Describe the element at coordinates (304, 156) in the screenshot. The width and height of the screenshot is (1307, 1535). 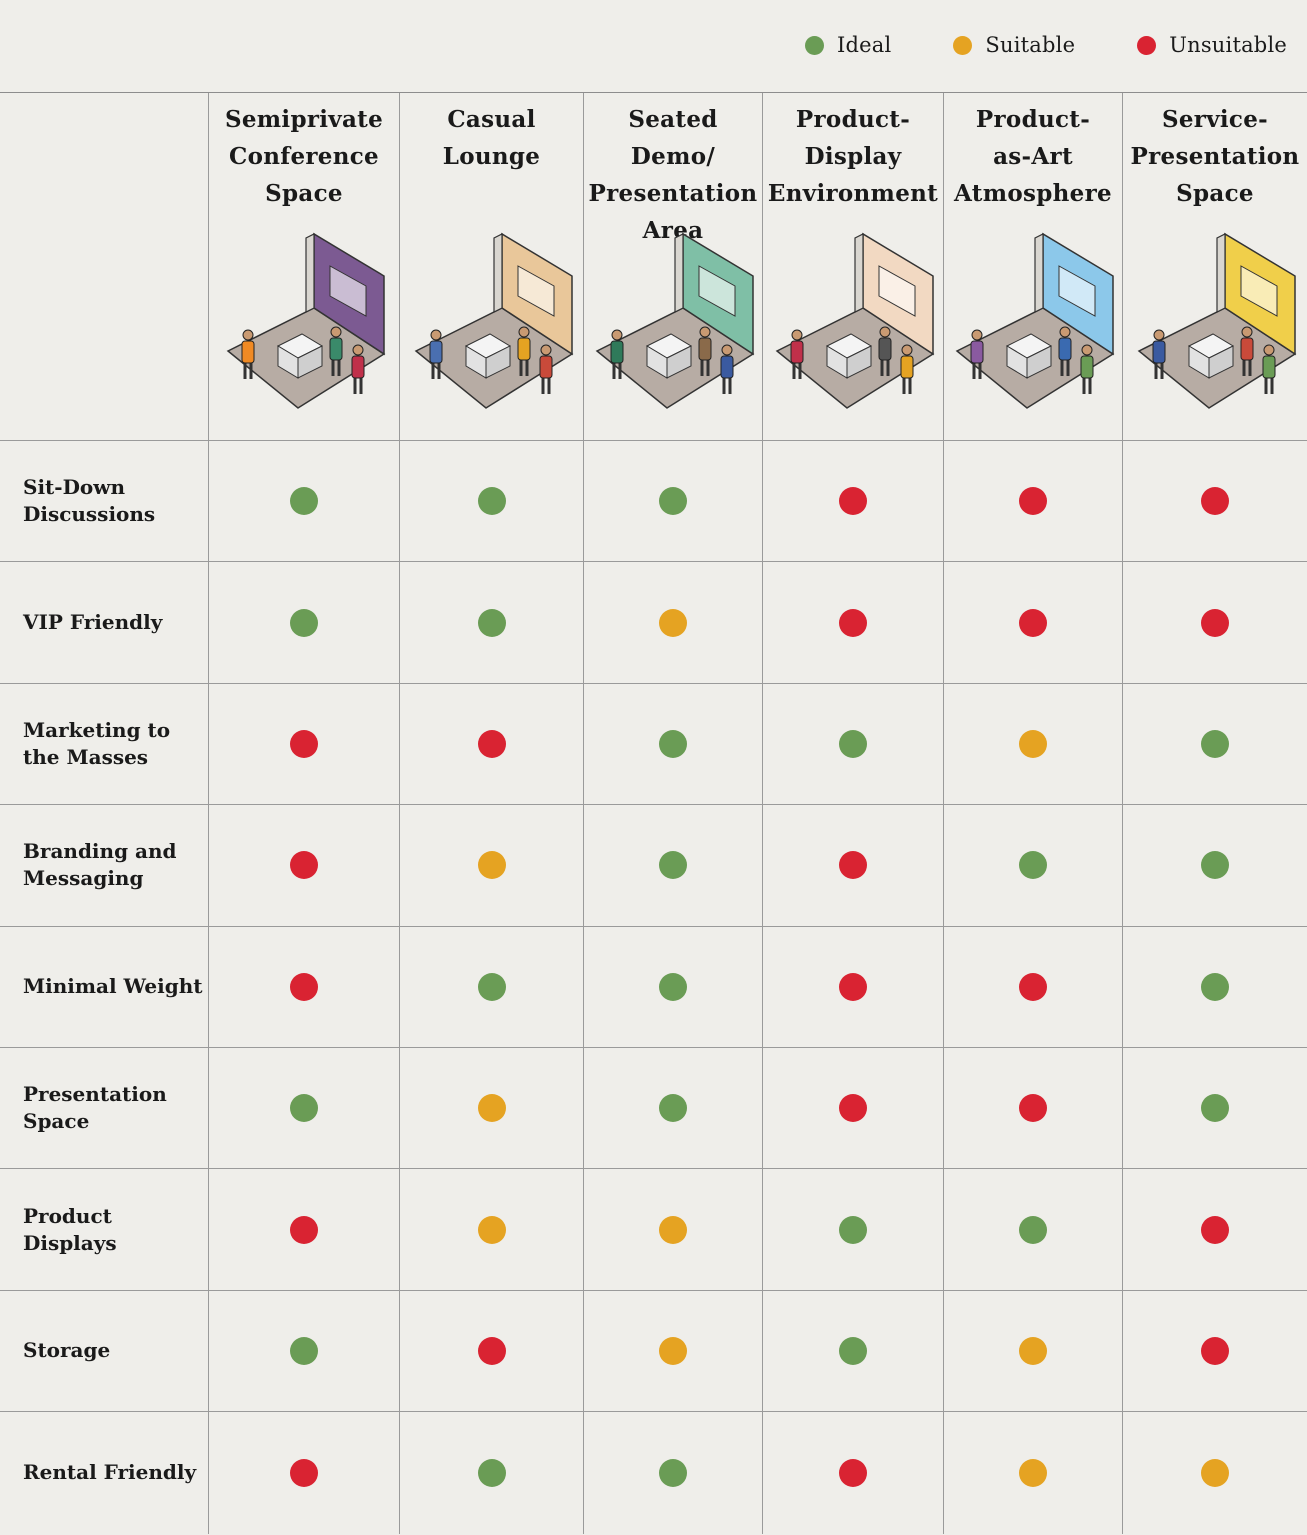
I see `column-title: Semiprivate Conference Space` at that location.